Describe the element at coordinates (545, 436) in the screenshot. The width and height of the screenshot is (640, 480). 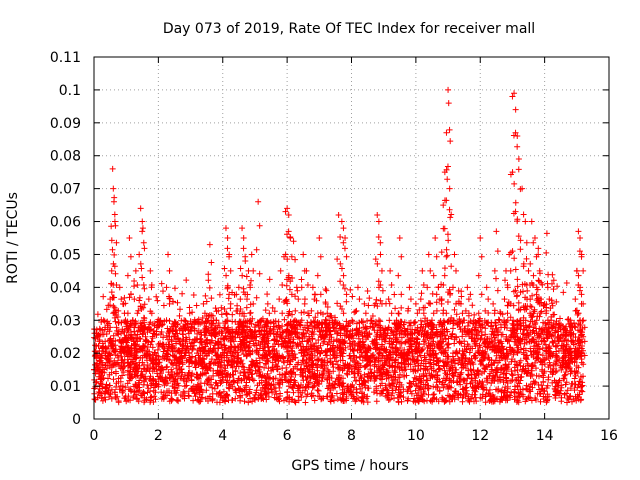
I see `x-tick-label: 14` at that location.